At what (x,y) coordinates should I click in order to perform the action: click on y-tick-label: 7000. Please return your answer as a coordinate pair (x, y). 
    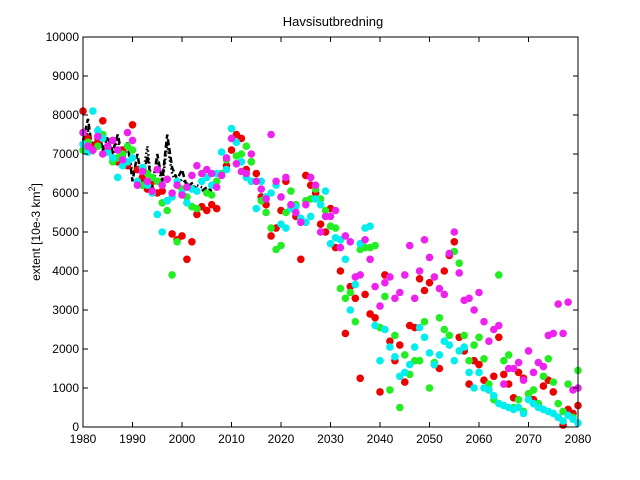
    Looking at the image, I should click on (65, 154).